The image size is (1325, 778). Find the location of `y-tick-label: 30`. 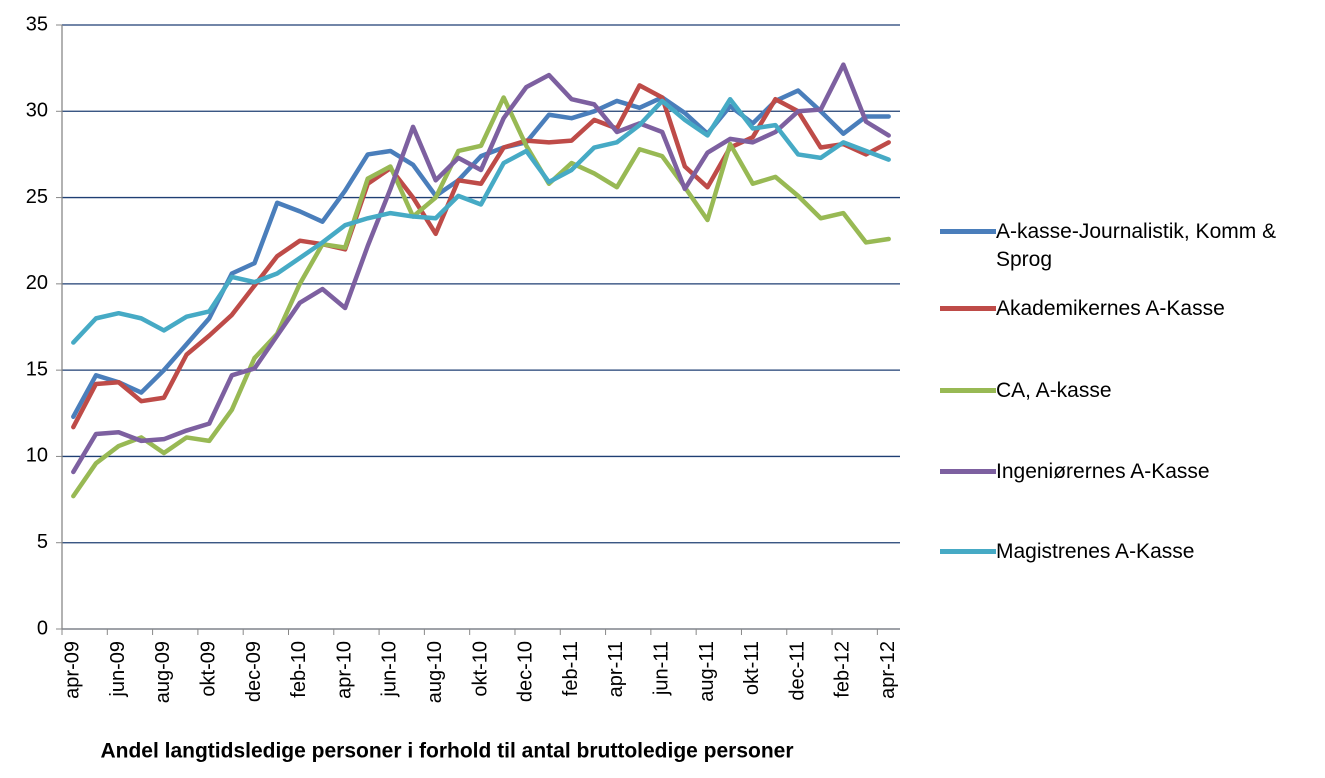

y-tick-label: 30 is located at coordinates (37, 111).